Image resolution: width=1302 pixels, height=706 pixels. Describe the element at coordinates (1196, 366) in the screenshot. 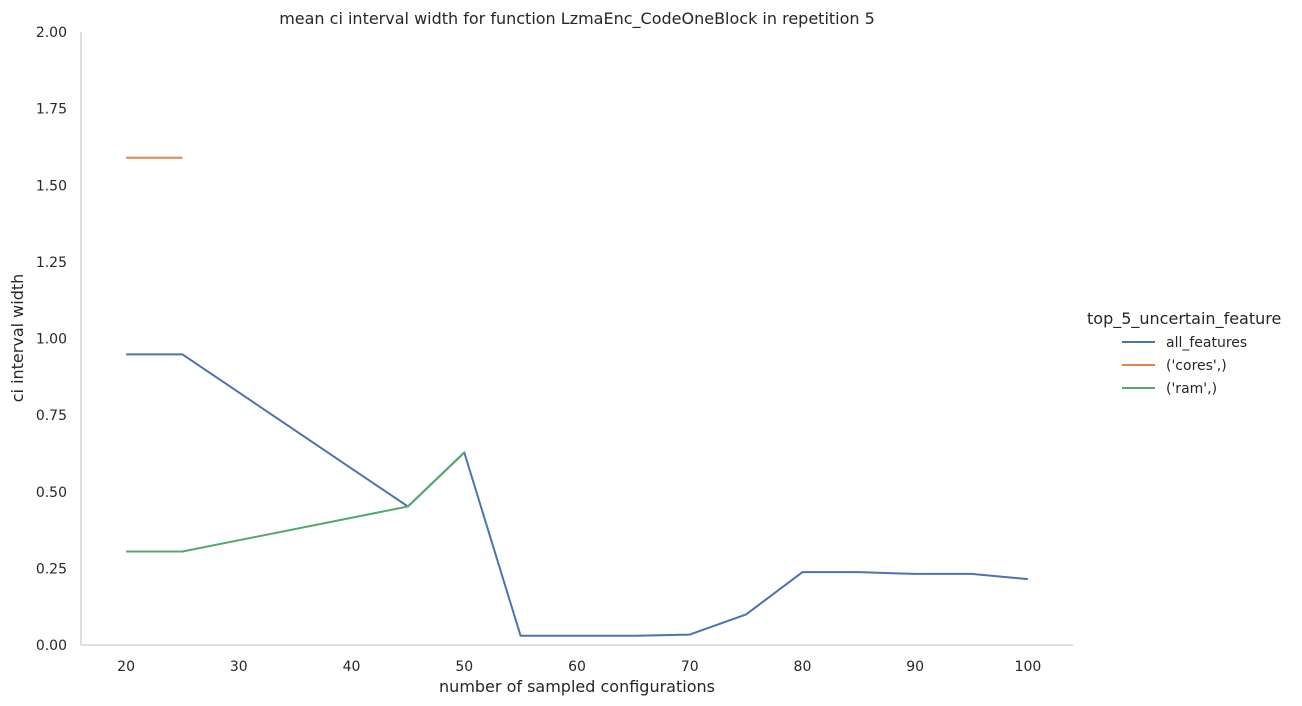

I see `legend-label: ('cores',)` at that location.